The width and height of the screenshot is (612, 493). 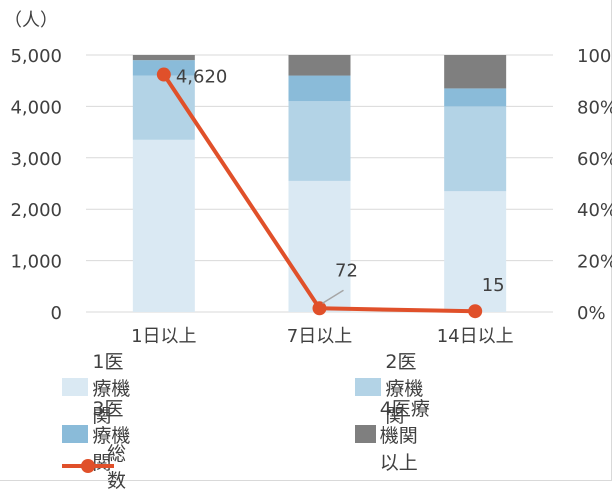 I want to click on legend-item-4: 4医療機関以上, so click(x=392, y=436).